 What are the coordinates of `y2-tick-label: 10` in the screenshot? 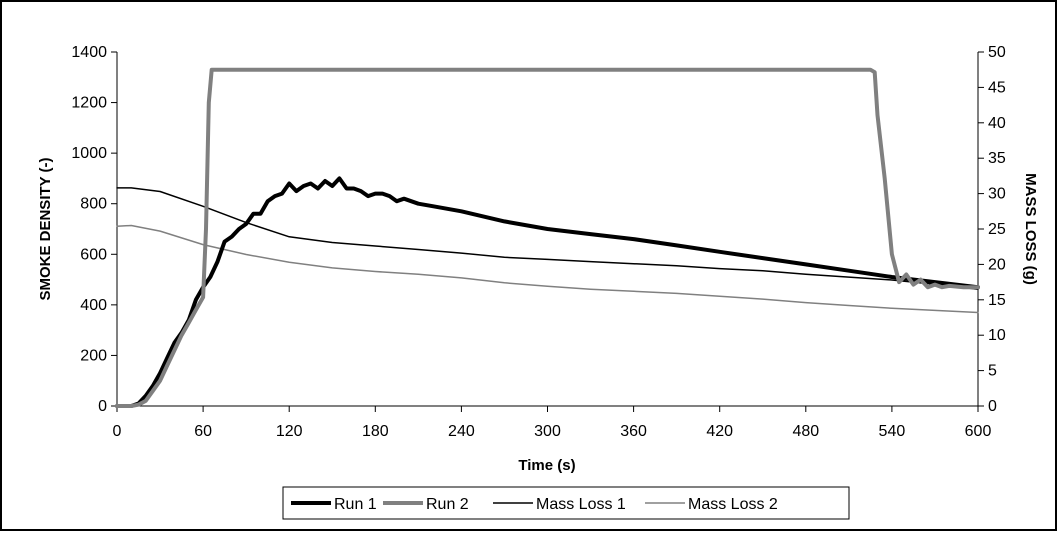 It's located at (997, 335).